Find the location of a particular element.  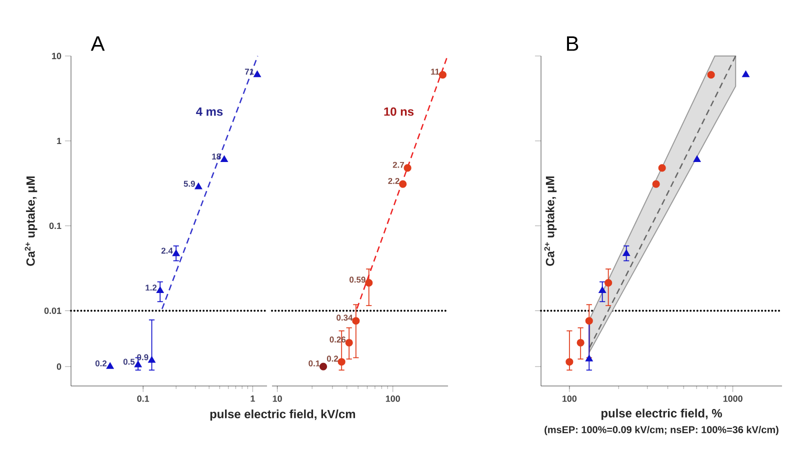

y-tick-label: 1 is located at coordinates (59, 141).